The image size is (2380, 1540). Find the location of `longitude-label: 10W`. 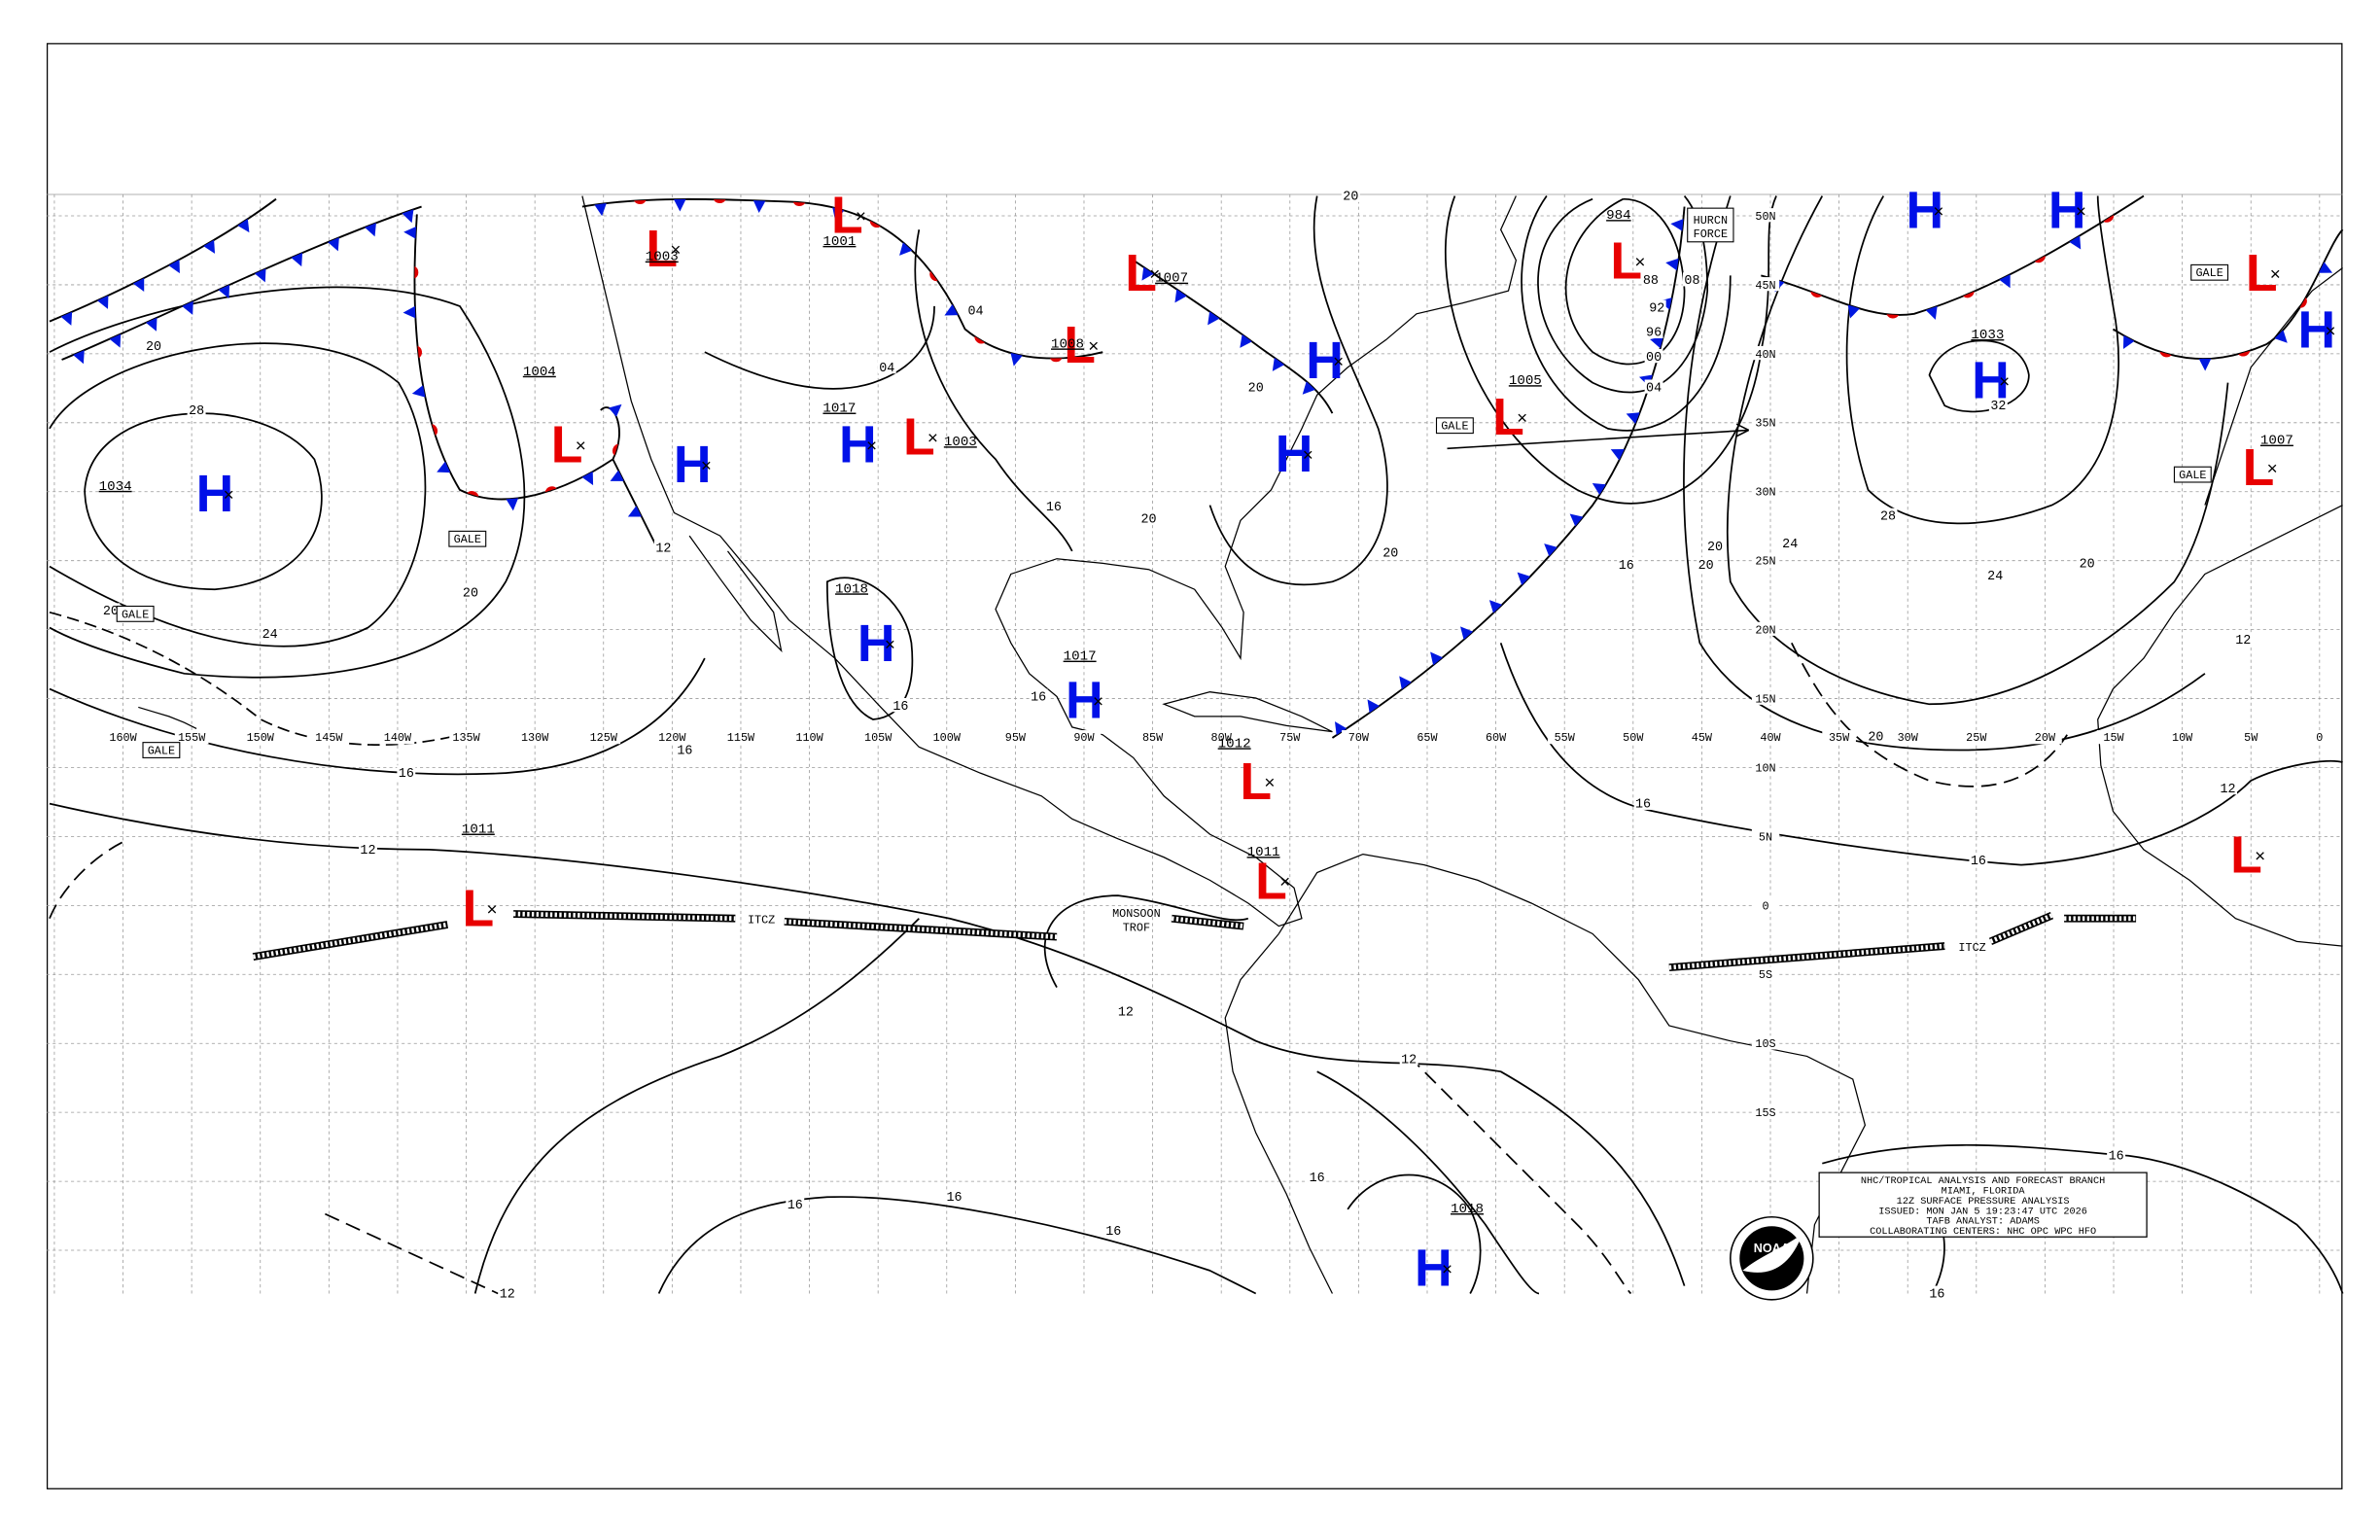

longitude-label: 10W is located at coordinates (2182, 738).